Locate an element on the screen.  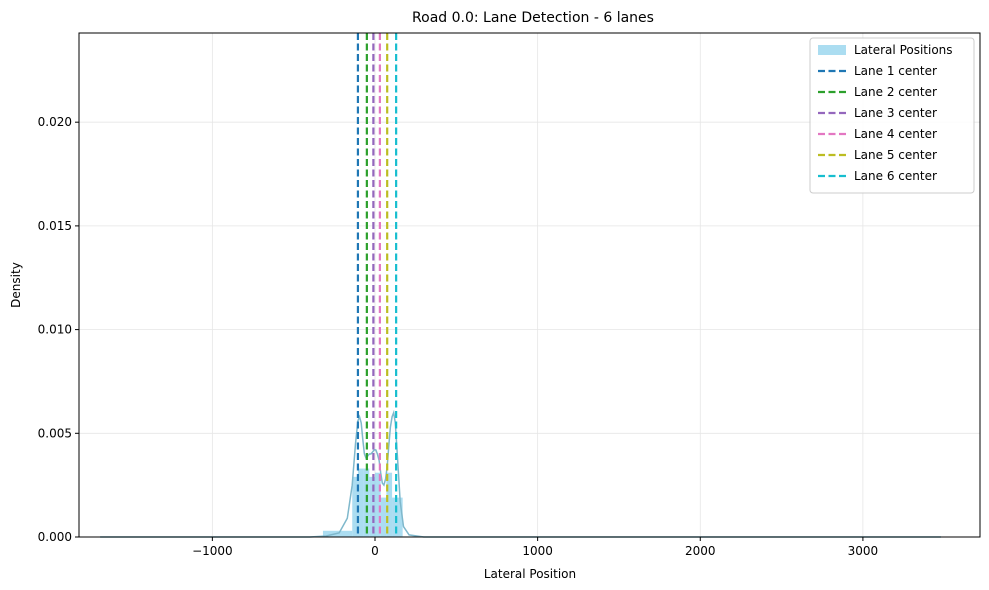
y-axis-ticks: 0.000 0.005 0.010 0.015 0.020 is located at coordinates (58, 329).